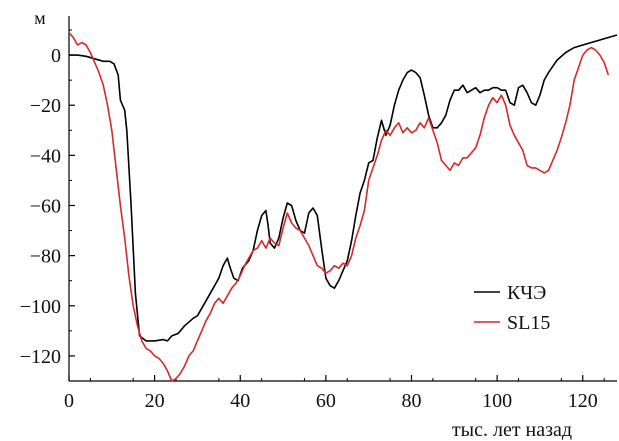  I want to click on y-tick-label: −40, so click(45, 156).